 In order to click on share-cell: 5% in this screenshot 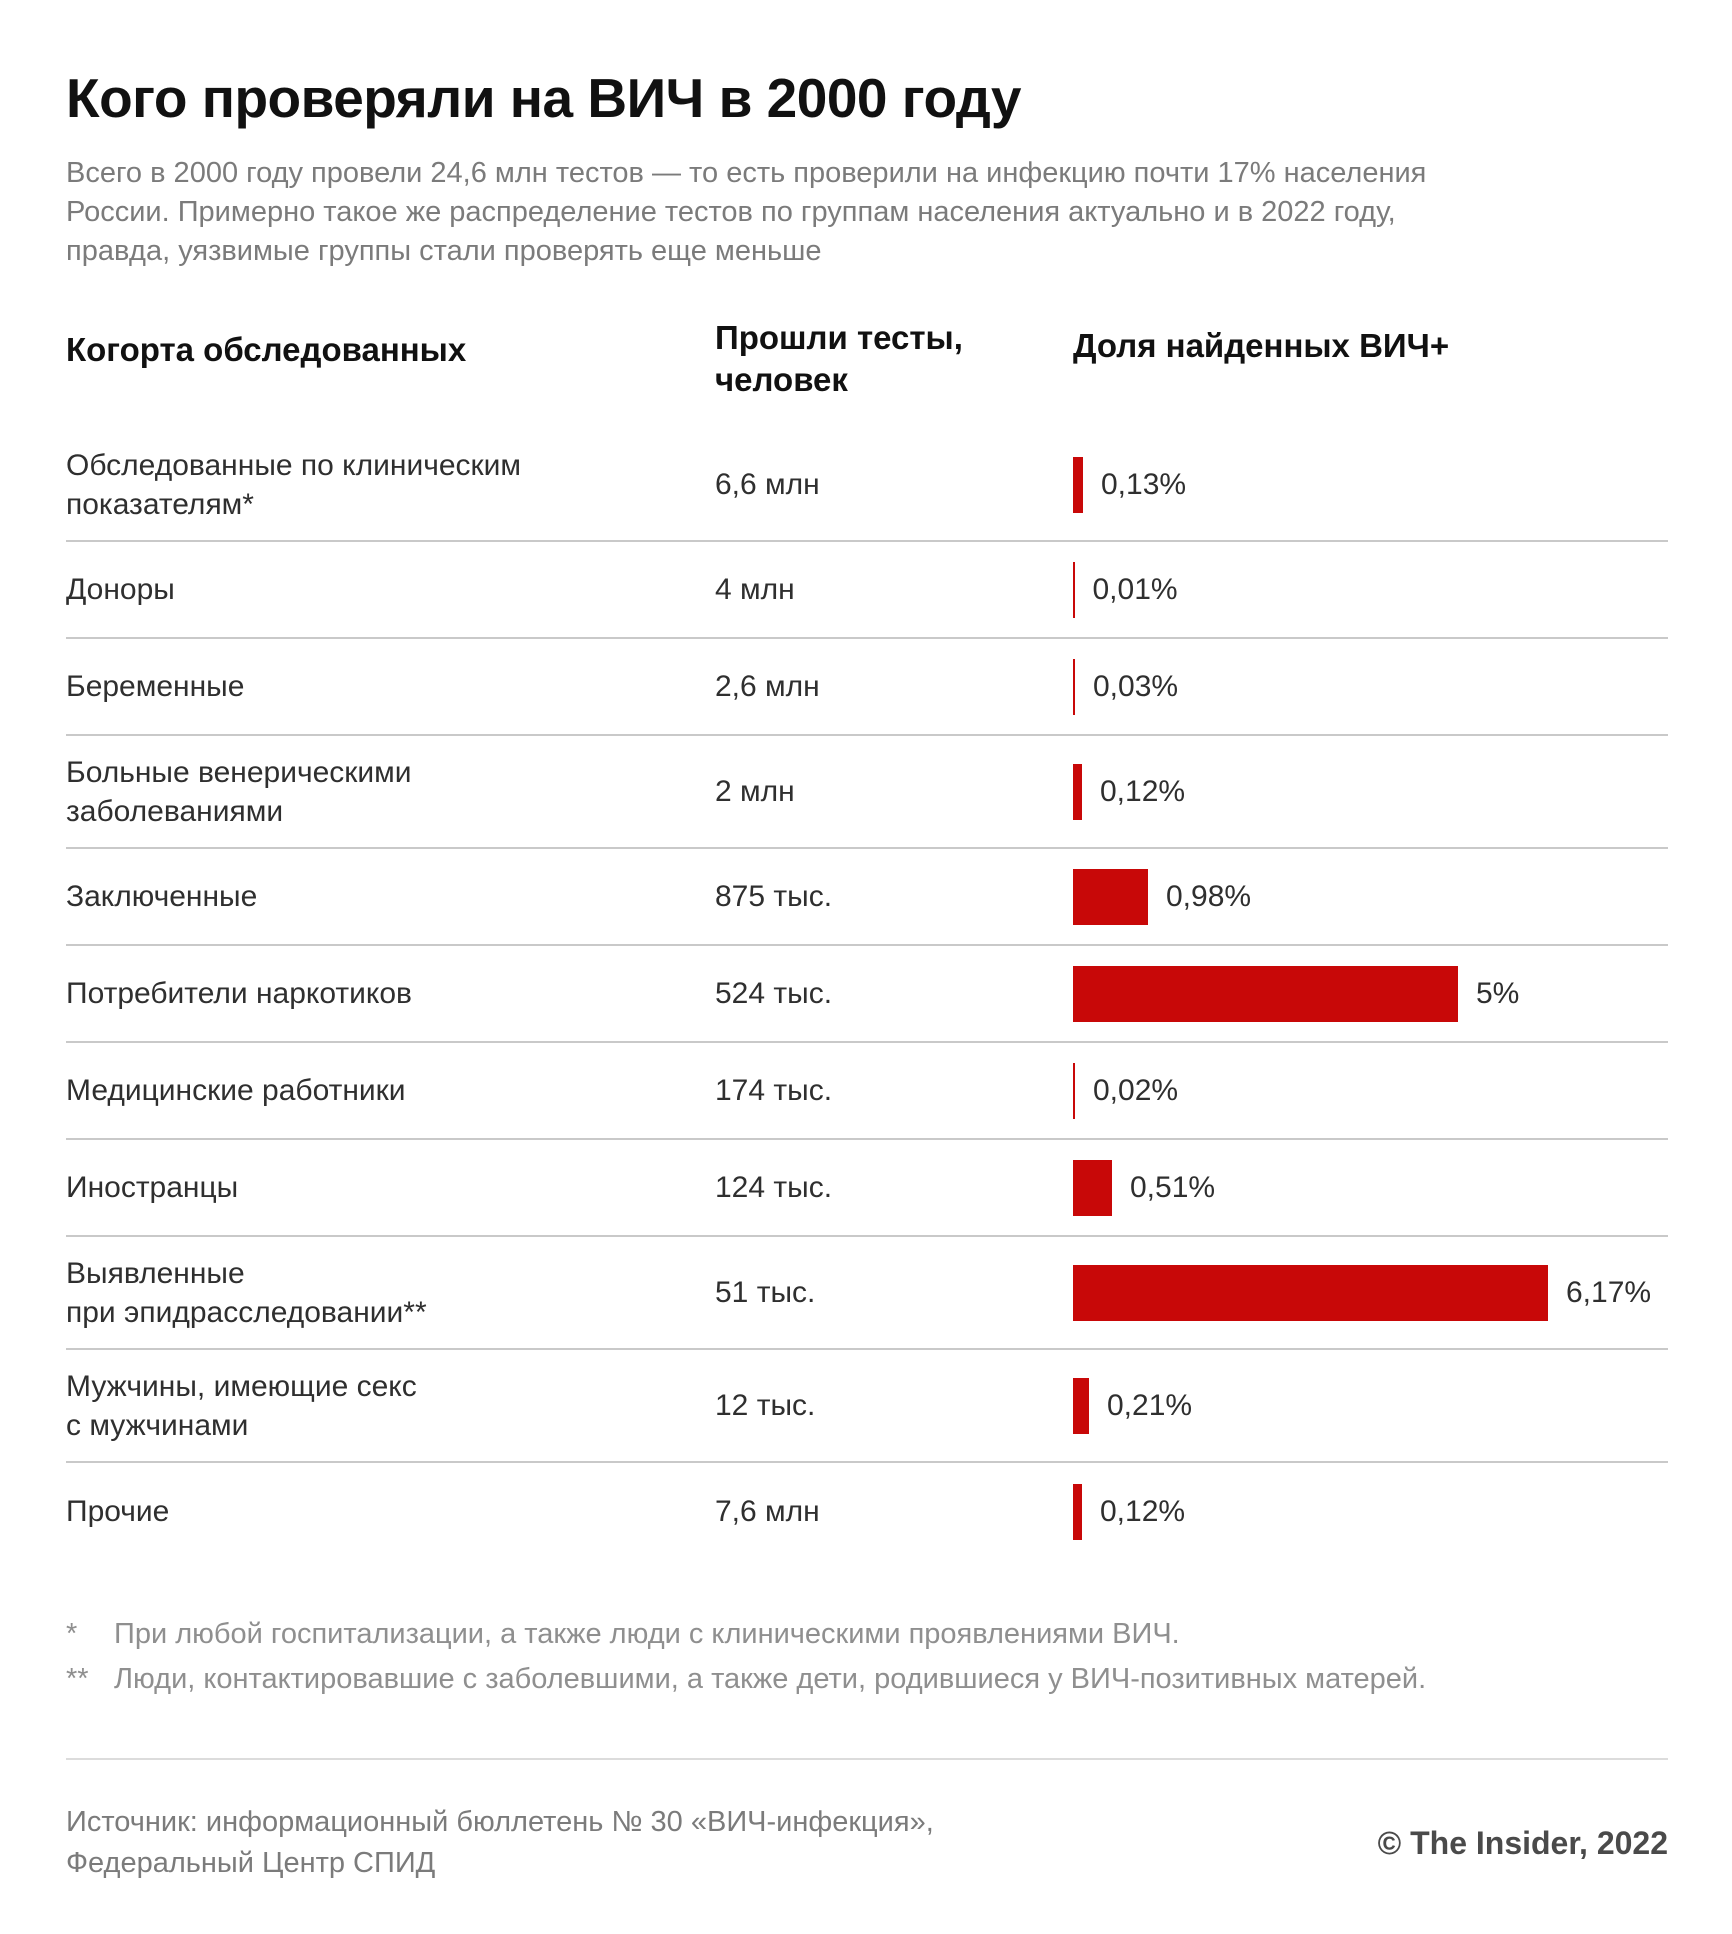, I will do `click(1370, 993)`.